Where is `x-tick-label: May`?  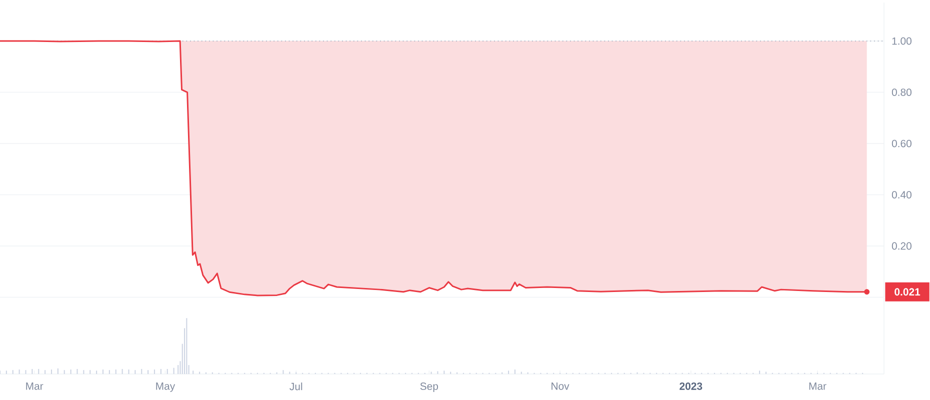 x-tick-label: May is located at coordinates (166, 387).